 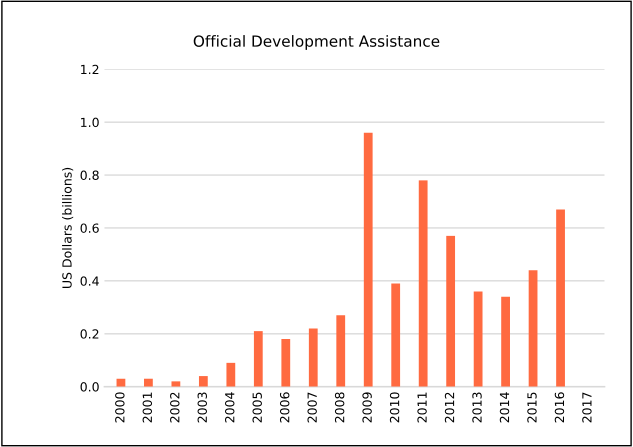 What do you see at coordinates (257, 407) in the screenshot?
I see `x-tick-label: 2005` at bounding box center [257, 407].